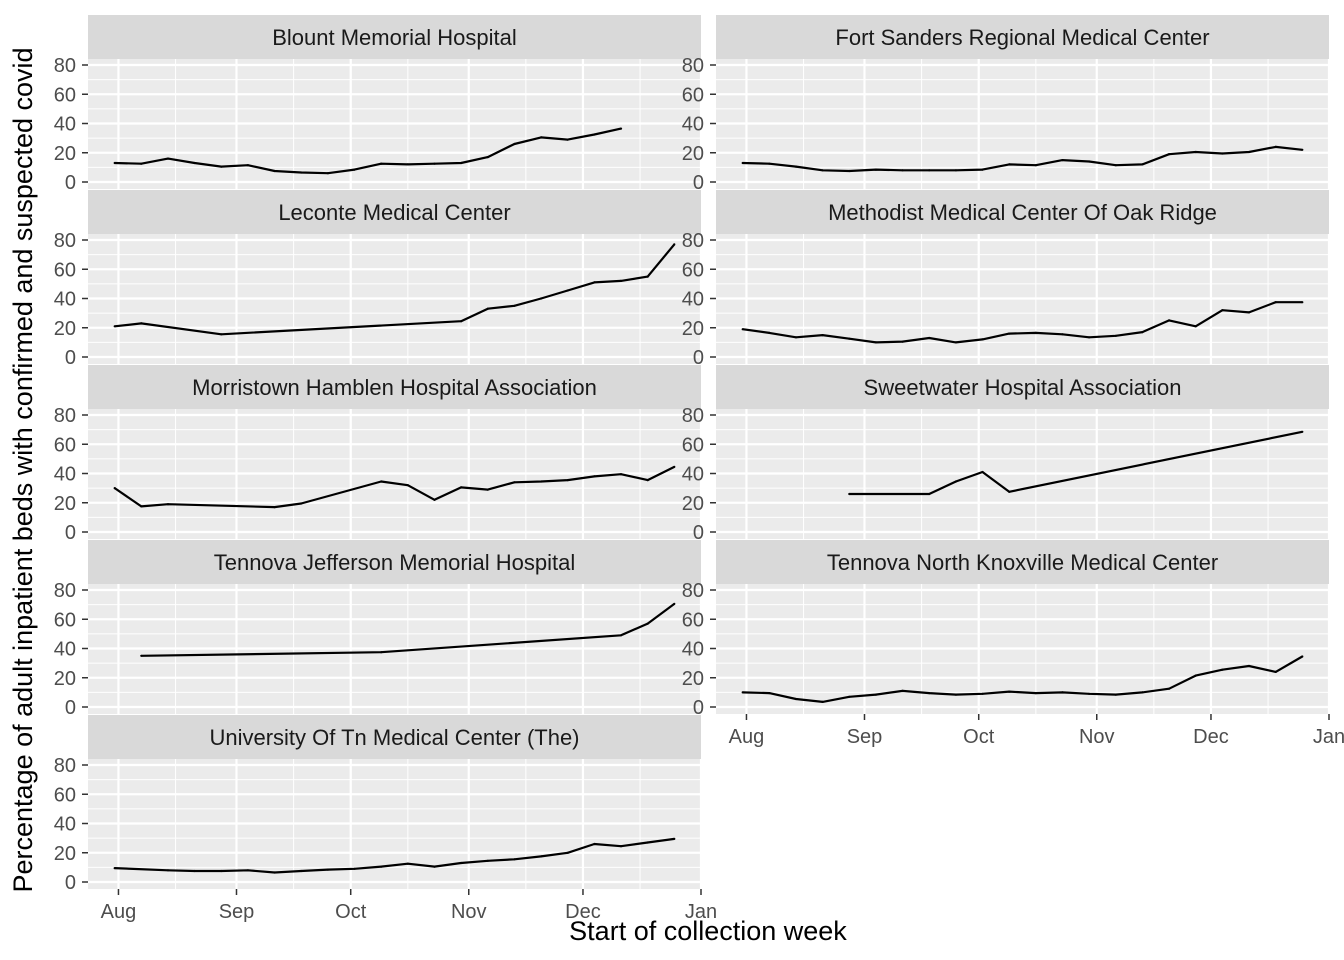 This screenshot has height=960, width=1344. I want to click on facet-sweetwater-hospital-association: Sweetwater Hospital Association 0 20 40 60 80, so click(1006, 454).